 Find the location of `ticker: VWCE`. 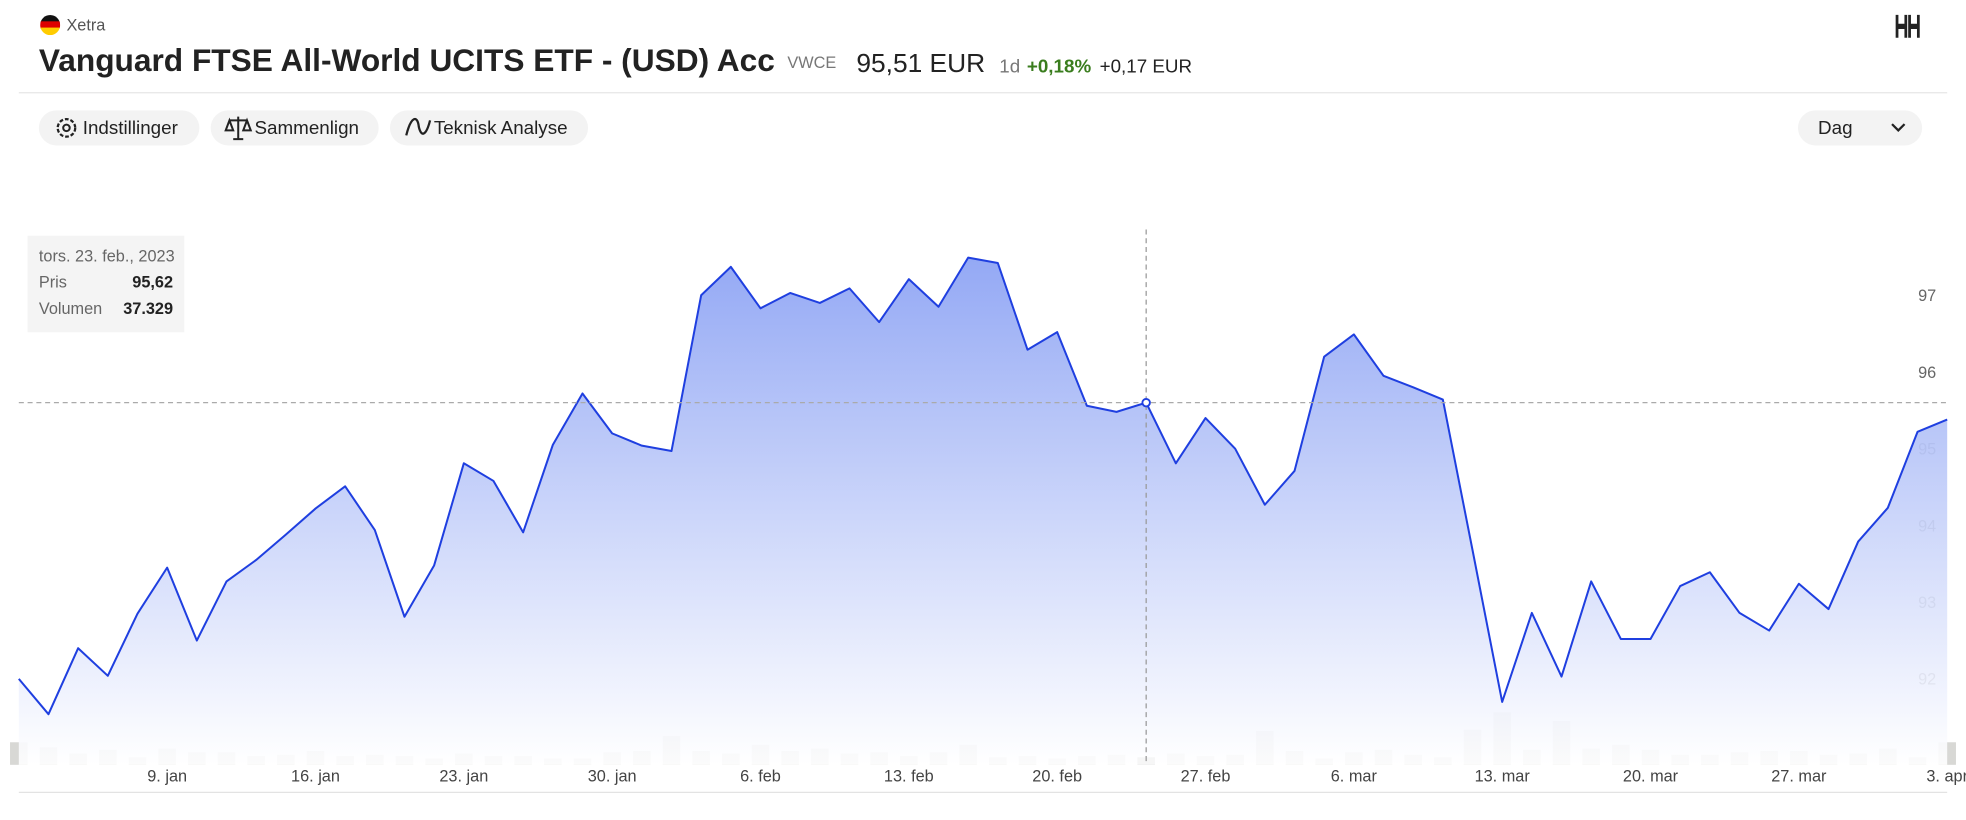

ticker: VWCE is located at coordinates (811, 63).